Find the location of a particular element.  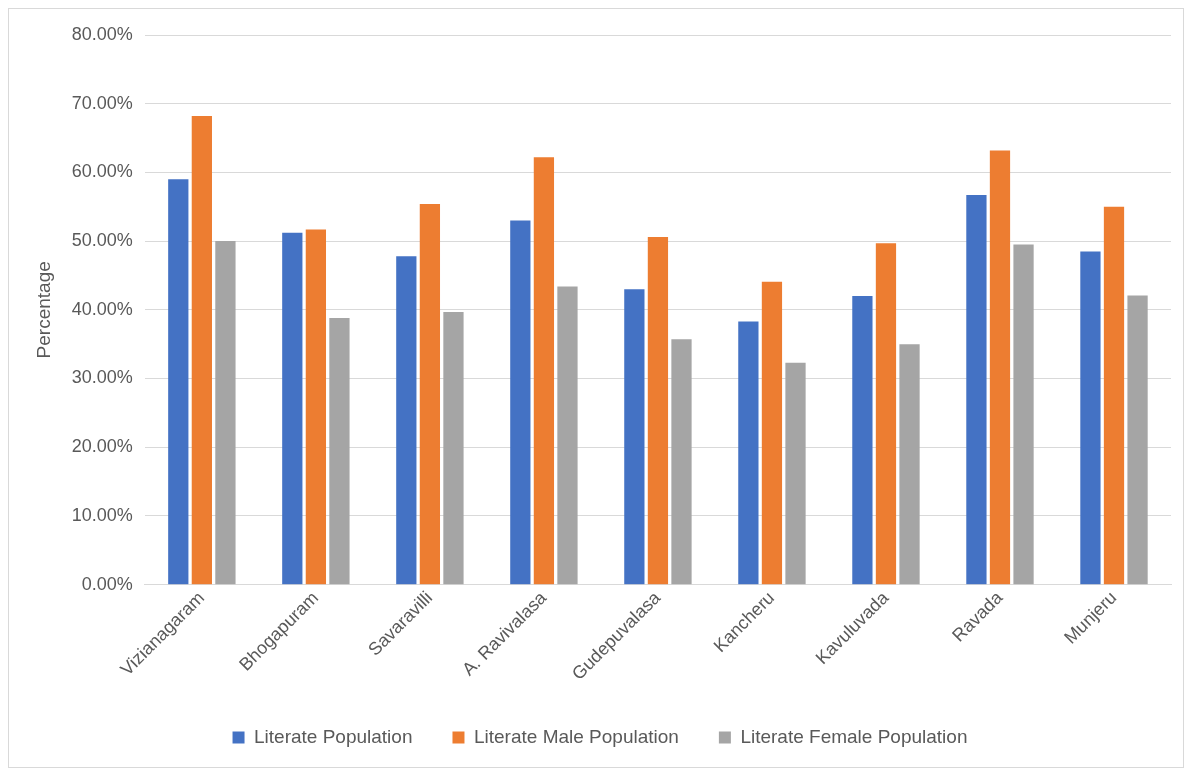

y-tick-label: 70.00% is located at coordinates (102, 102).